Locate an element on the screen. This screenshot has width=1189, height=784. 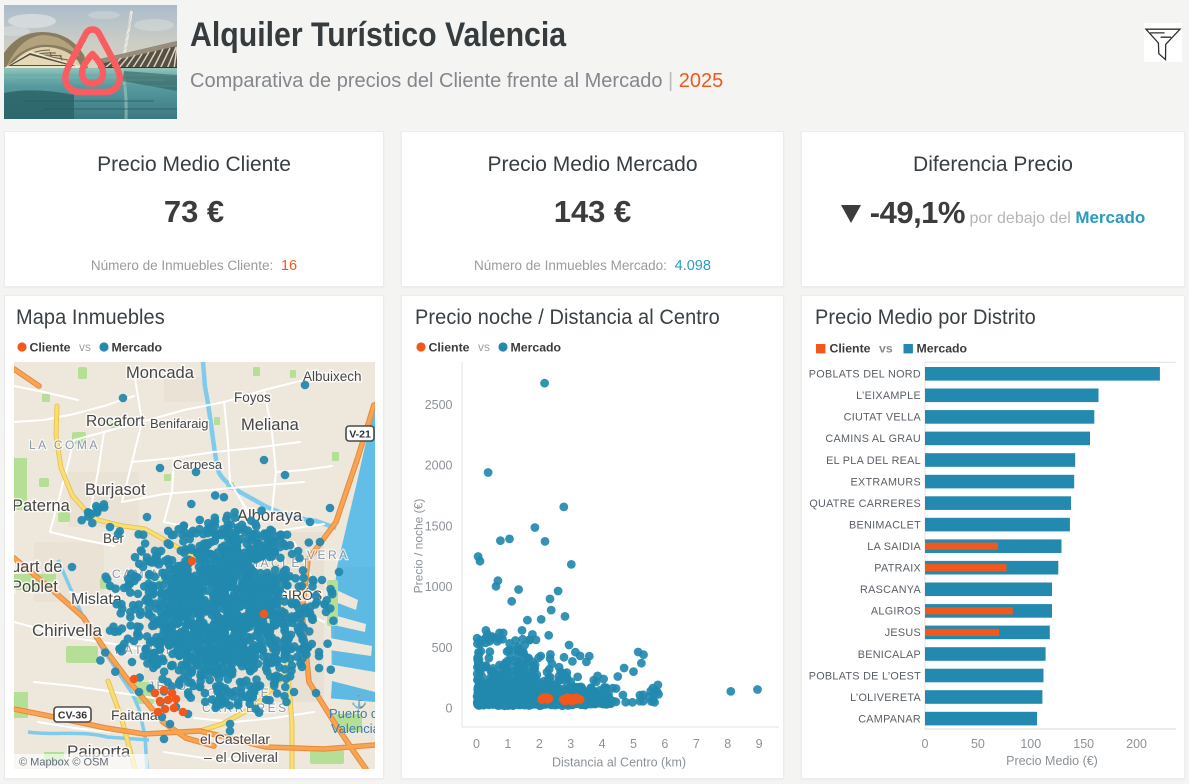
svg-text: 8 is located at coordinates (727, 744).